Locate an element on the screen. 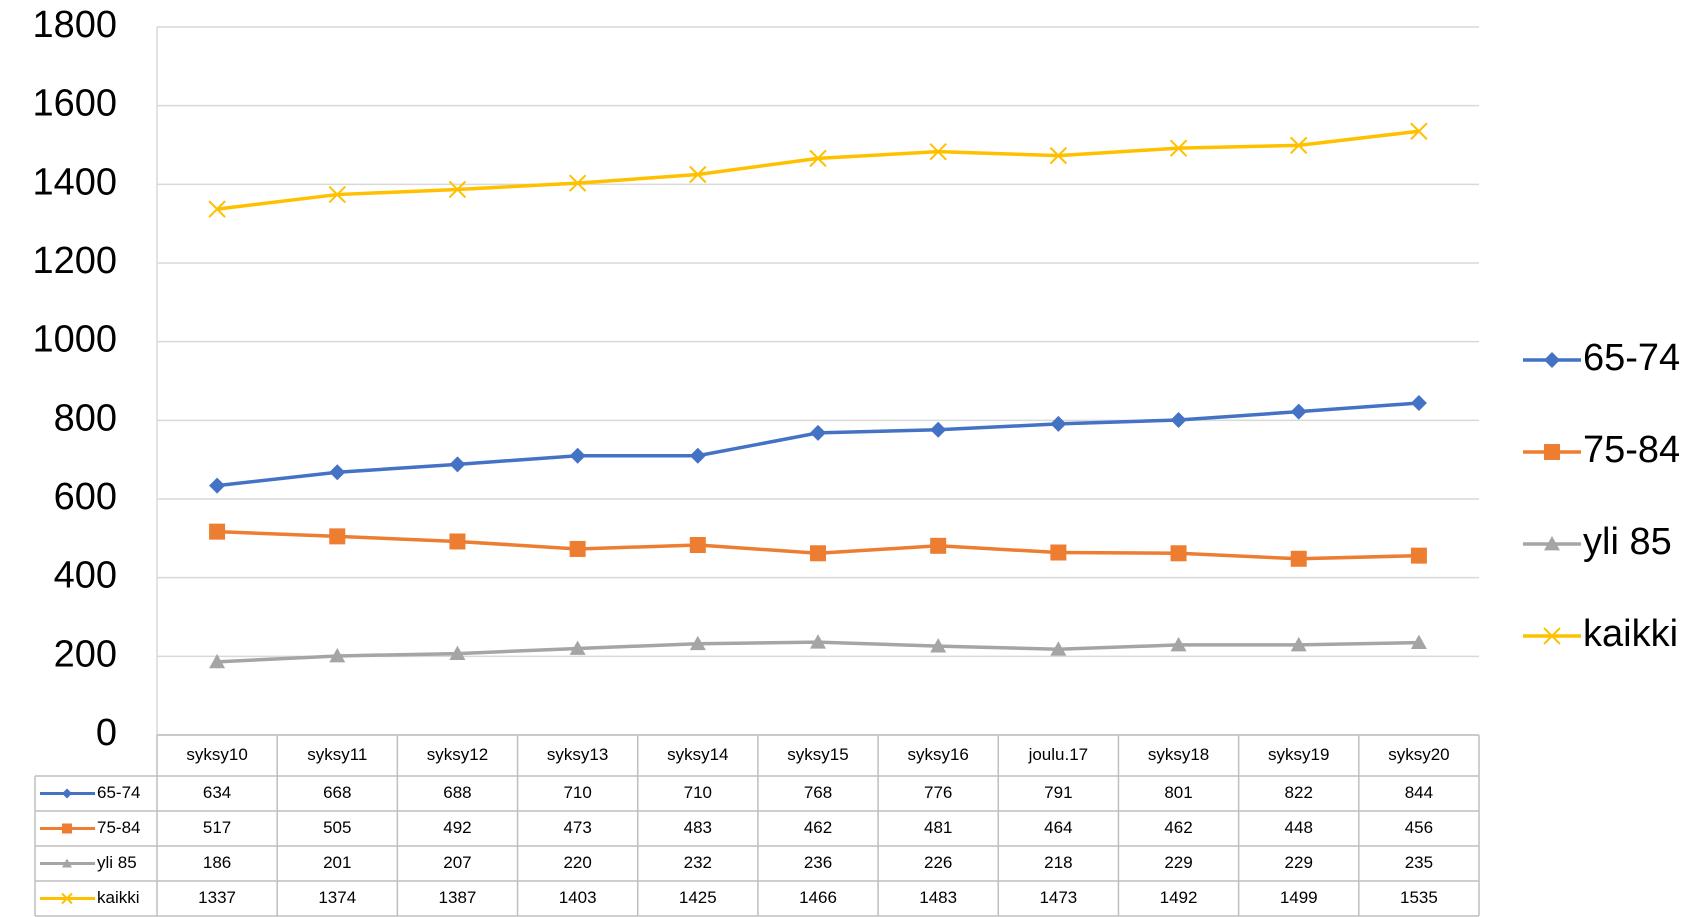 The height and width of the screenshot is (917, 1702). table-cell: 1483 is located at coordinates (938, 897).